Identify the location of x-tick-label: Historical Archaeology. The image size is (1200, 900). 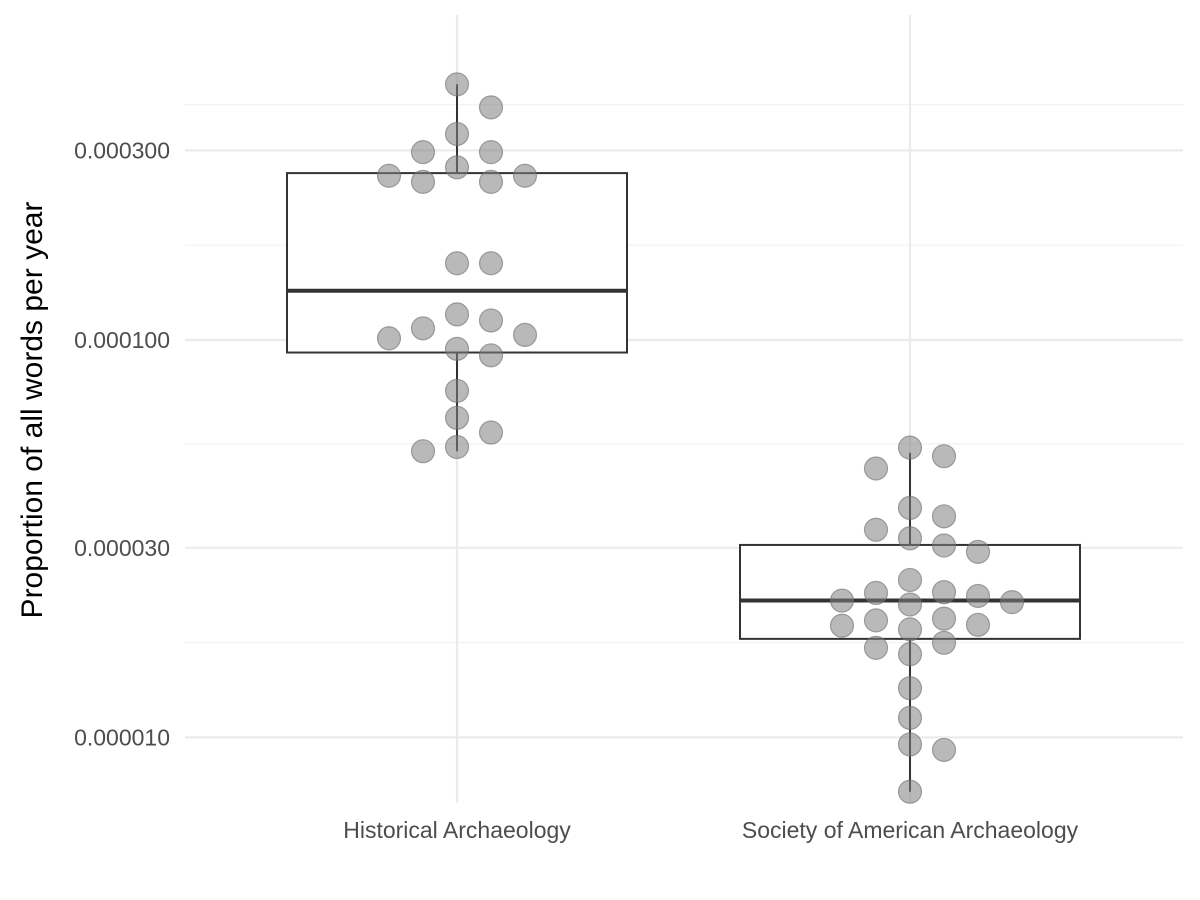
(457, 830).